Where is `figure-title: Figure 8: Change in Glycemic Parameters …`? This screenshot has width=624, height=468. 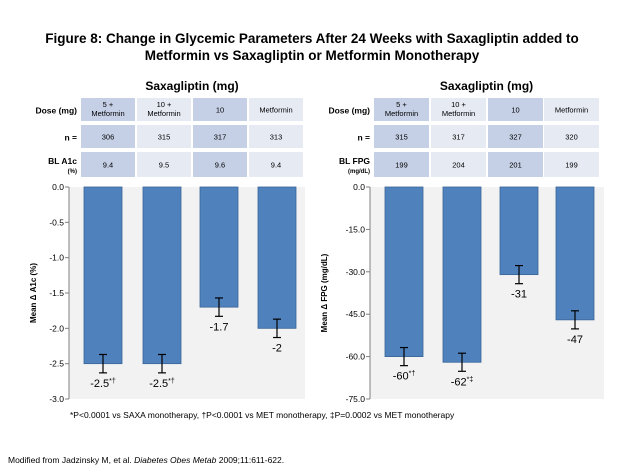 figure-title: Figure 8: Change in Glycemic Parameters … is located at coordinates (312, 47).